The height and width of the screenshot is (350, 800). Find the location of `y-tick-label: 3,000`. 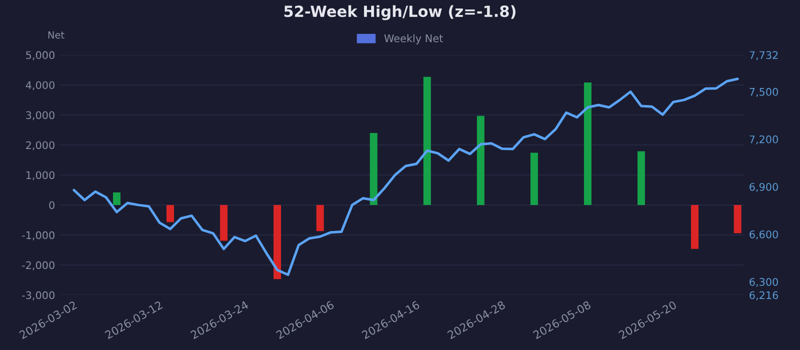

y-tick-label: 3,000 is located at coordinates (40, 115).